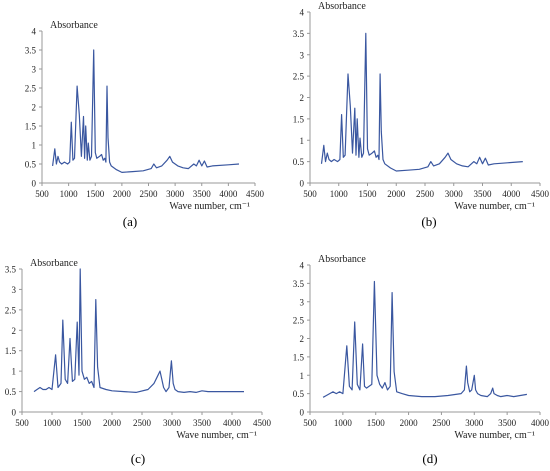 This screenshot has height=471, width=550. I want to click on y-tick-label-b: 0.5, so click(299, 162).